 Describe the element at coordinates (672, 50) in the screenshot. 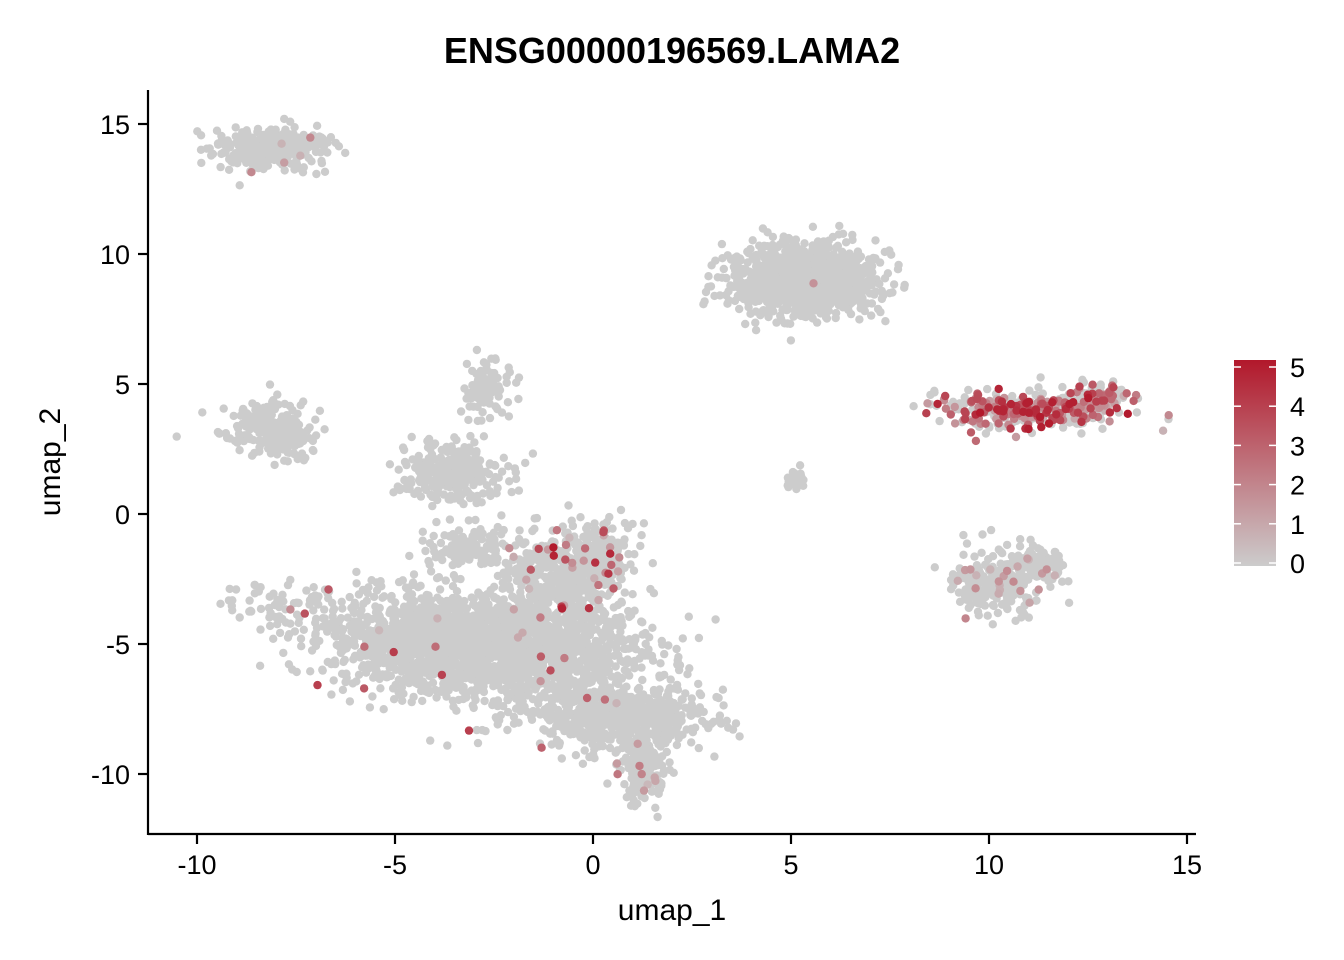

I see `chart-title: ENSG00000196569.LAMA2` at that location.